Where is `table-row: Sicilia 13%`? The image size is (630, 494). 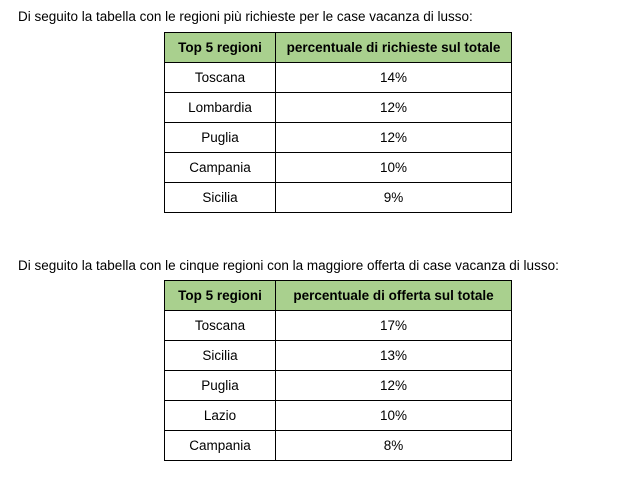
table-row: Sicilia 13% is located at coordinates (338, 355).